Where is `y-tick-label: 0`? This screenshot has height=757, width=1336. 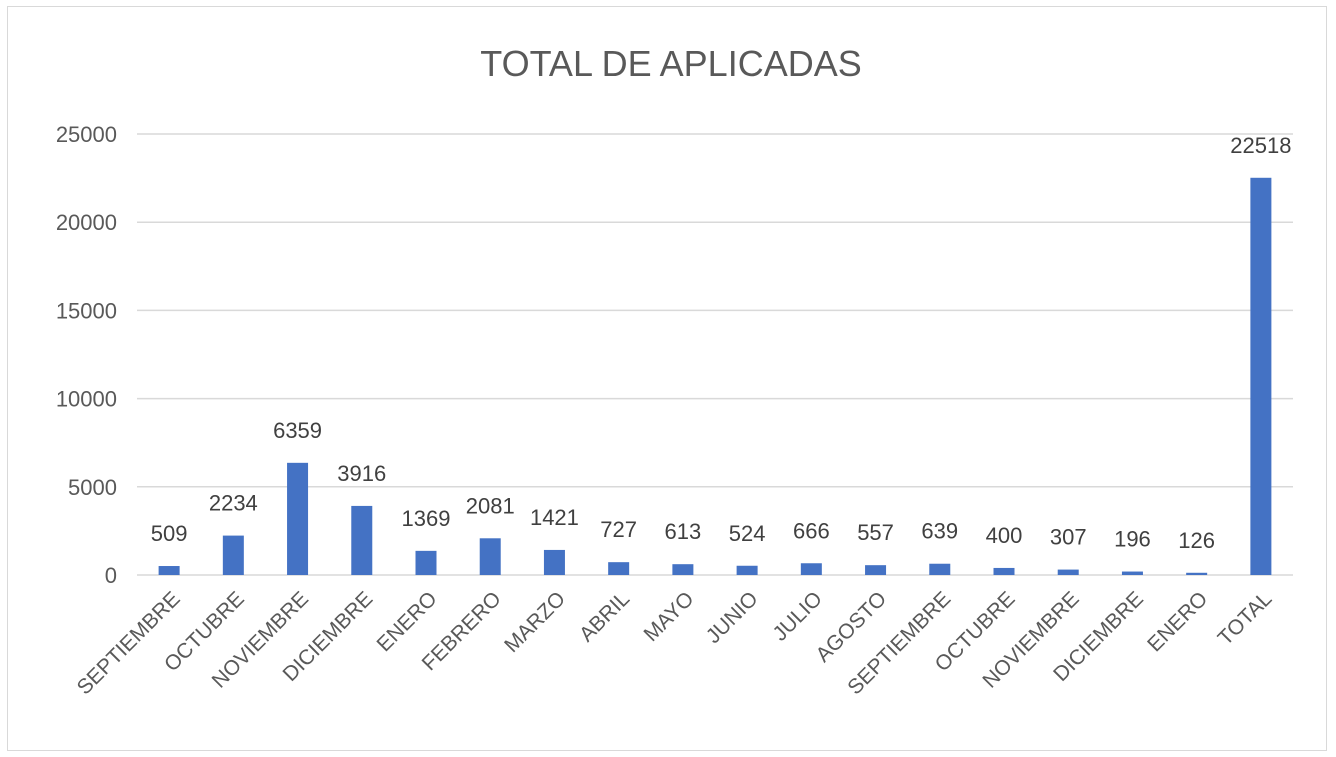
y-tick-label: 0 is located at coordinates (111, 575).